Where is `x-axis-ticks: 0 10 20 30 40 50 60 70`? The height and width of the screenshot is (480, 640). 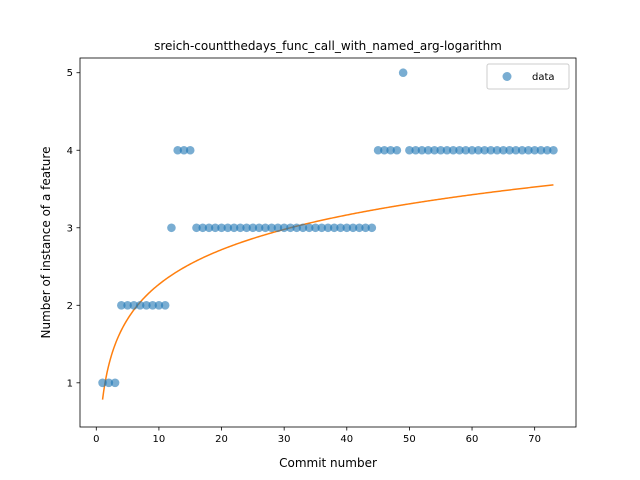 x-axis-ticks: 0 10 20 30 40 50 60 70 is located at coordinates (317, 436).